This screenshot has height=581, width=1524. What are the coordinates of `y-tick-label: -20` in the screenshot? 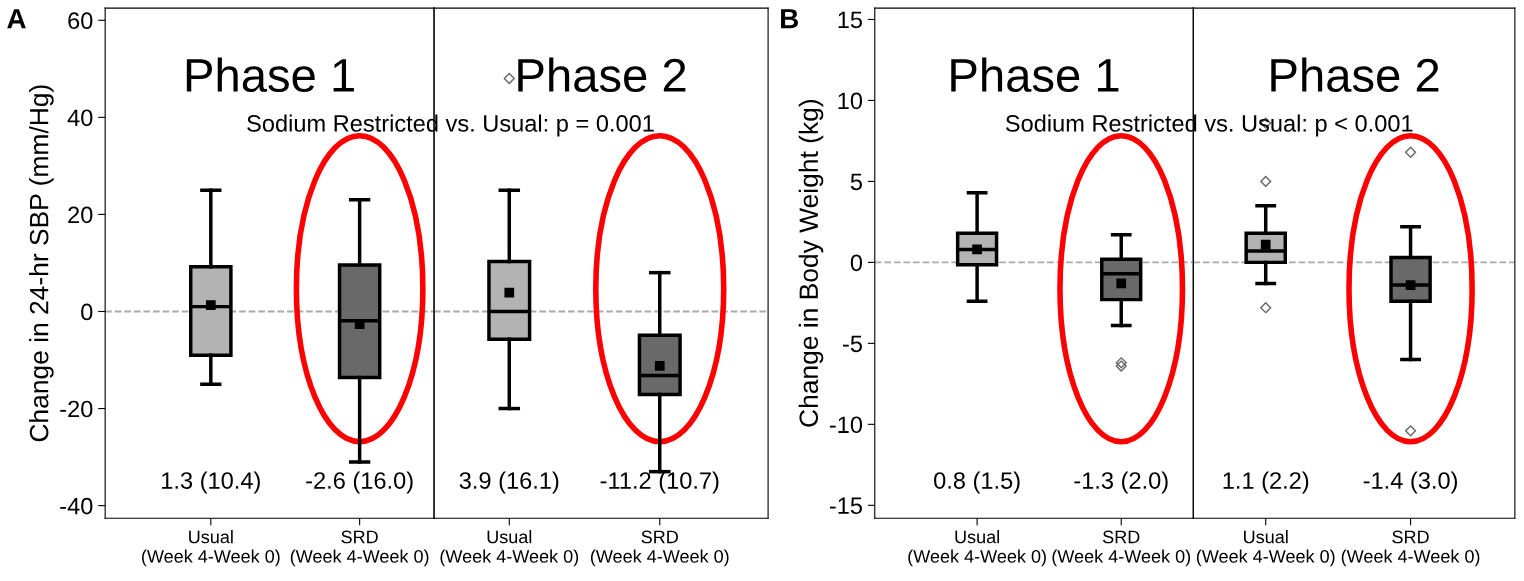 It's located at (76, 409).